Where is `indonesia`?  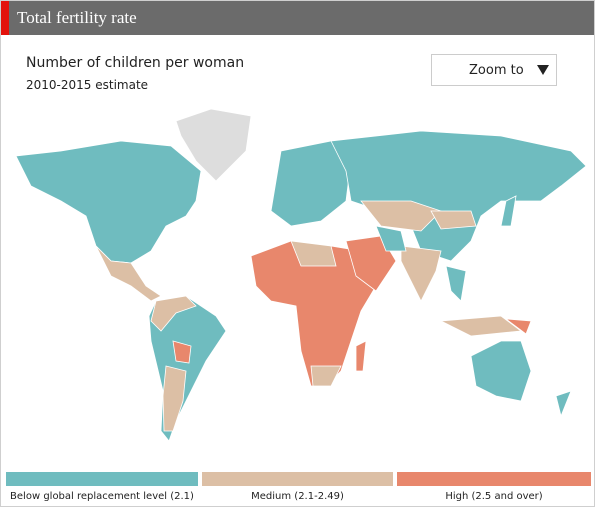
indonesia is located at coordinates (481, 326).